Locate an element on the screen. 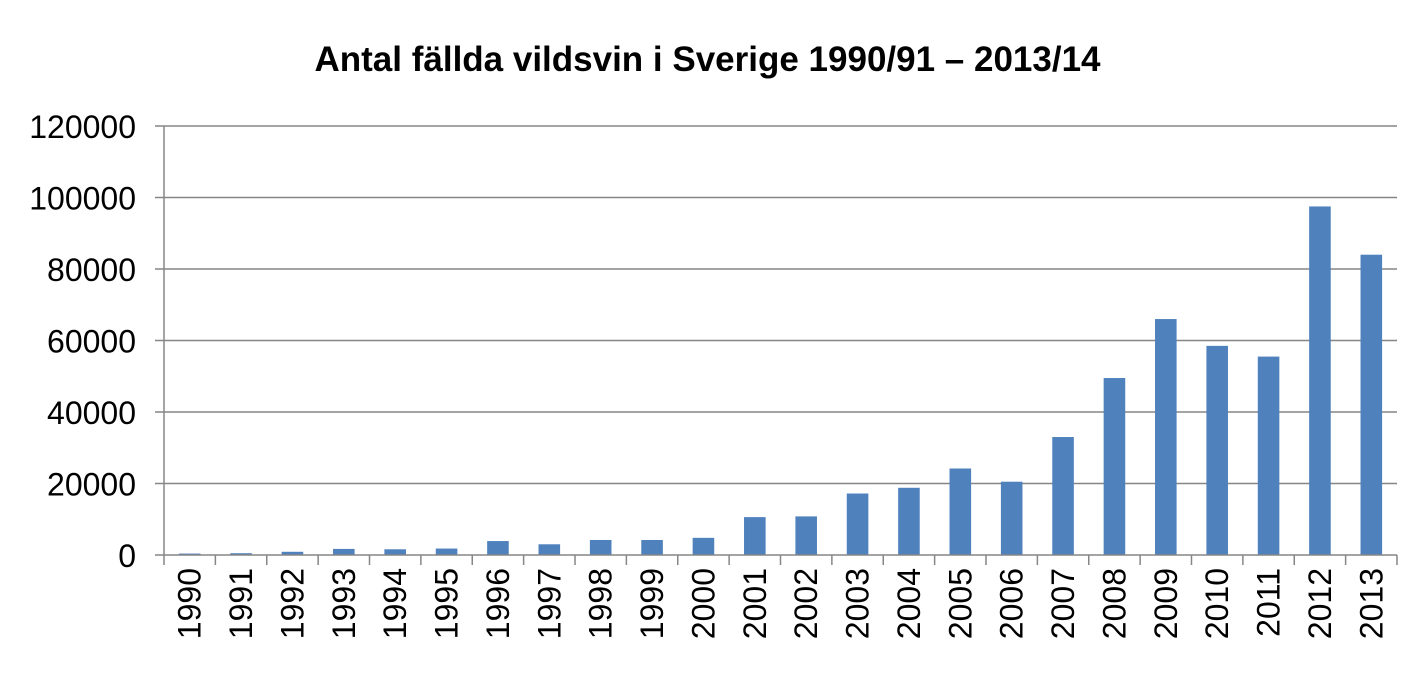 The image size is (1415, 695). x-tick-label: 1998 is located at coordinates (601, 603).